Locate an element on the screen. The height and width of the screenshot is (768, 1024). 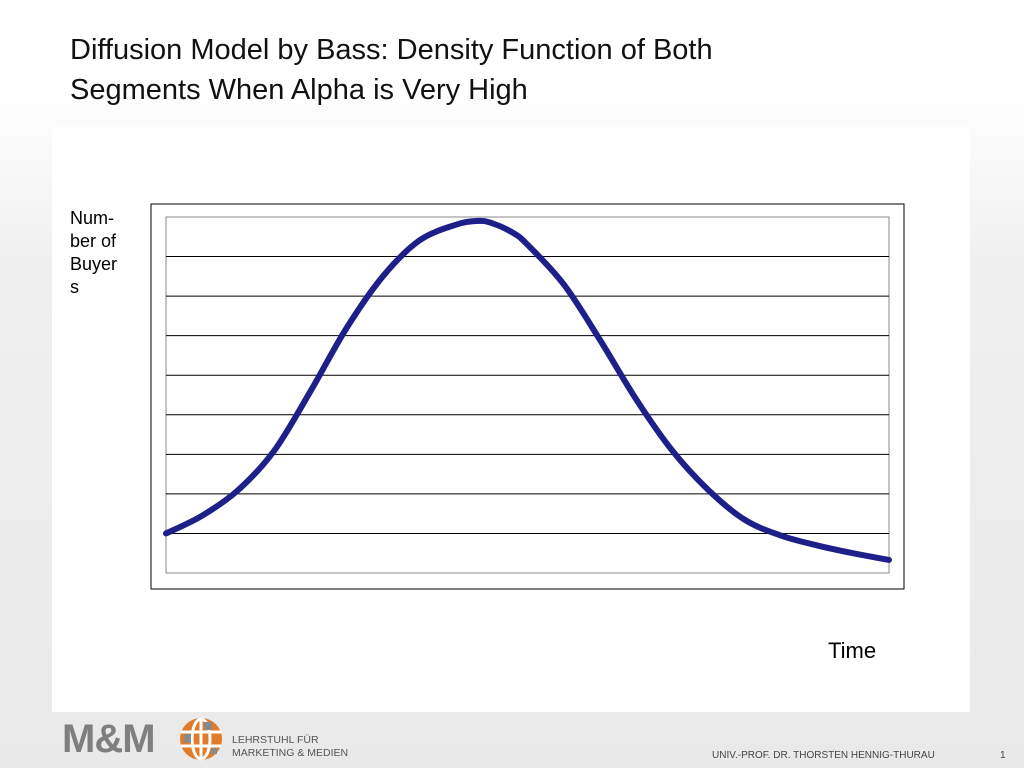
x-axis-label: Time is located at coordinates (852, 650).